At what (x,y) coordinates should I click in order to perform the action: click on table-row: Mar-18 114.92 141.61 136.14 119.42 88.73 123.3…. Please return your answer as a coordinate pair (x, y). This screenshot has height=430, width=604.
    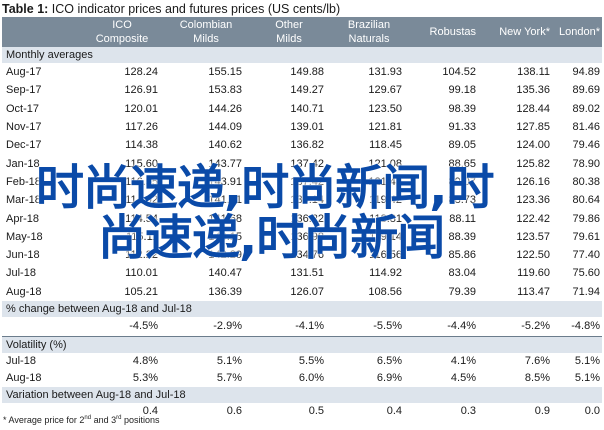
    Looking at the image, I should click on (302, 200).